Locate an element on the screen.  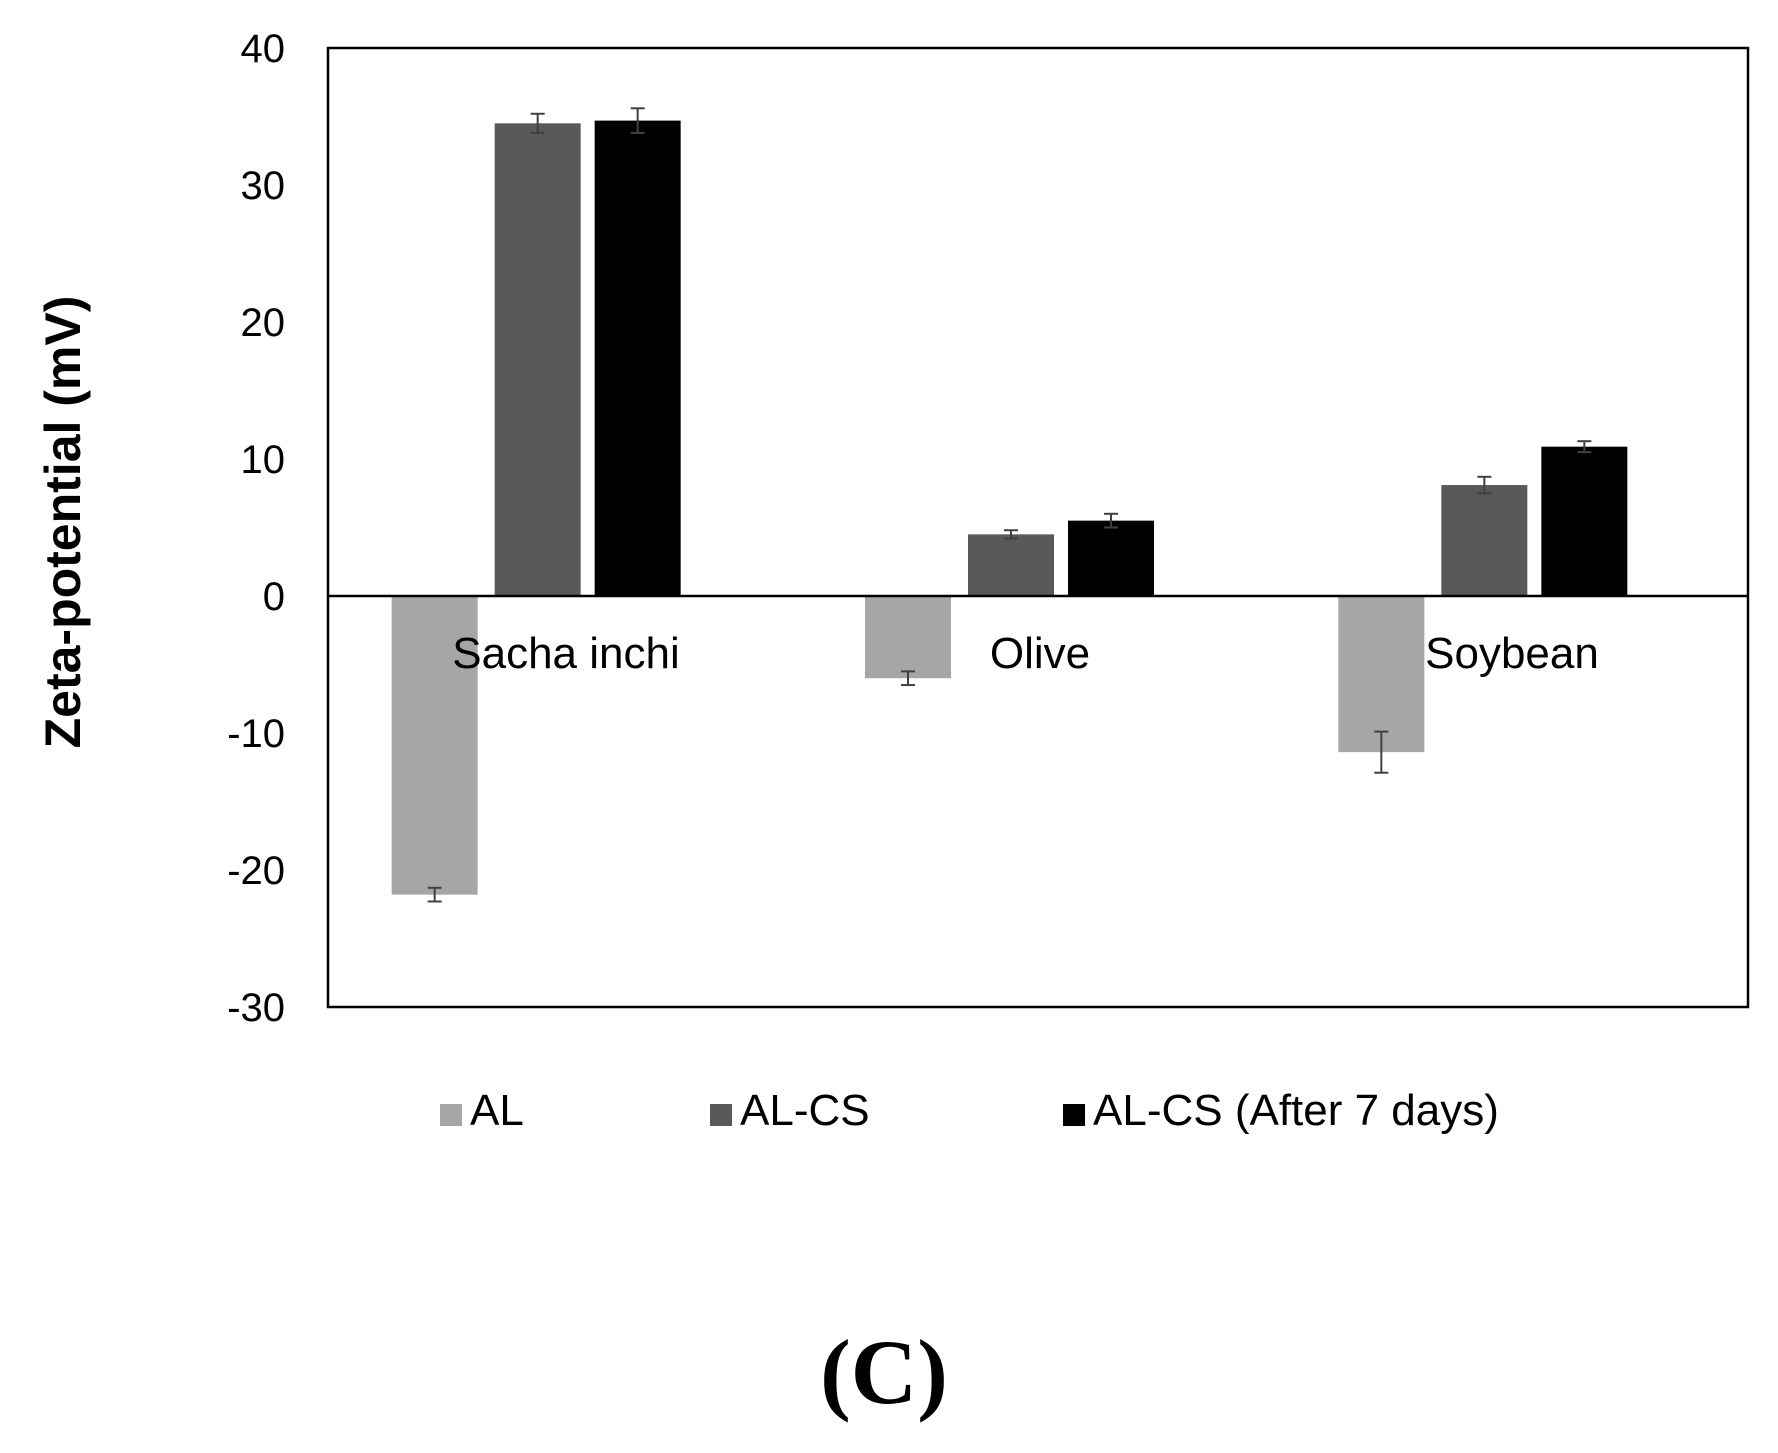
y-tick-label: -10 is located at coordinates (256, 734).